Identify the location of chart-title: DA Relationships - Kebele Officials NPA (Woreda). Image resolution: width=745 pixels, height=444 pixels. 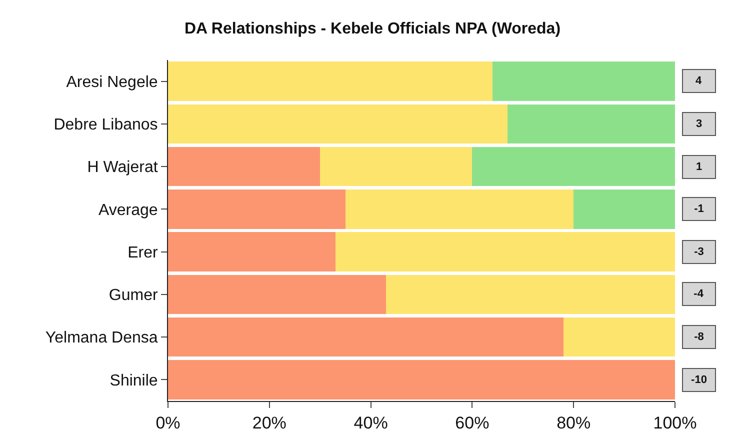
(372, 29).